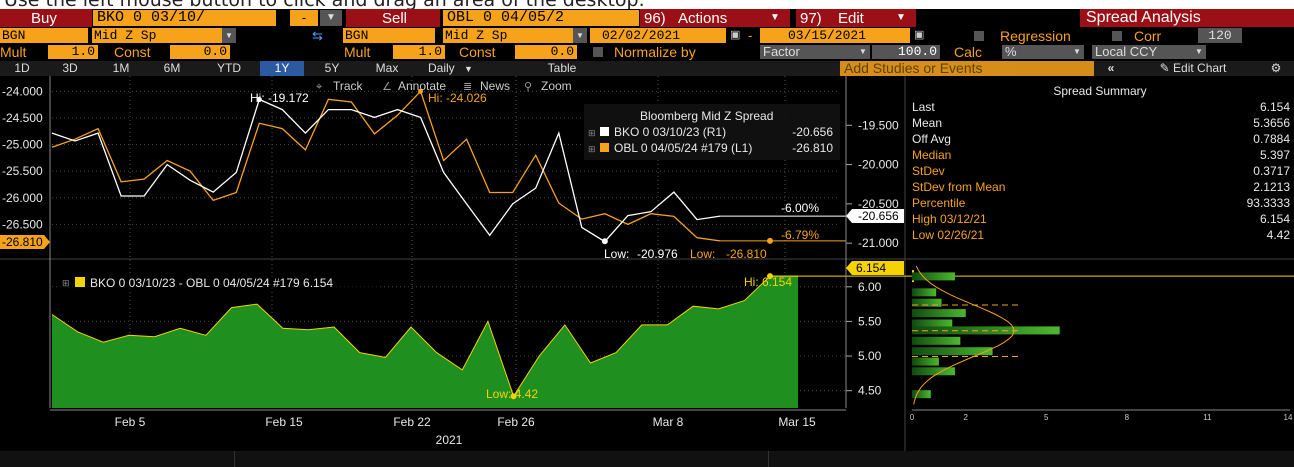  Describe the element at coordinates (906, 52) in the screenshot. I see `factor-field: 100.0` at that location.